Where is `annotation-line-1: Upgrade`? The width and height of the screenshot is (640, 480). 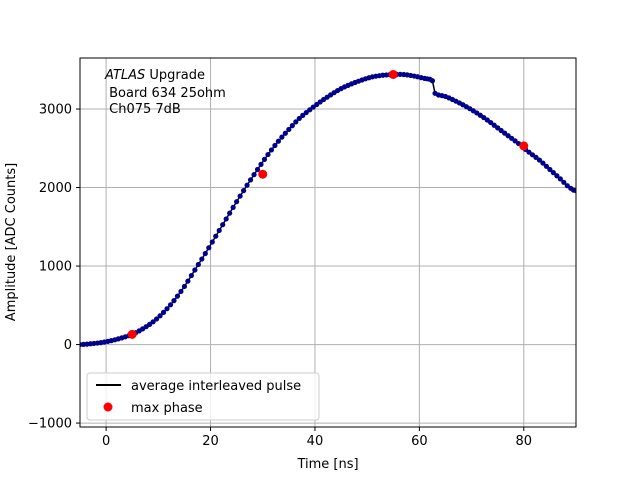
annotation-line-1: Upgrade is located at coordinates (175, 75).